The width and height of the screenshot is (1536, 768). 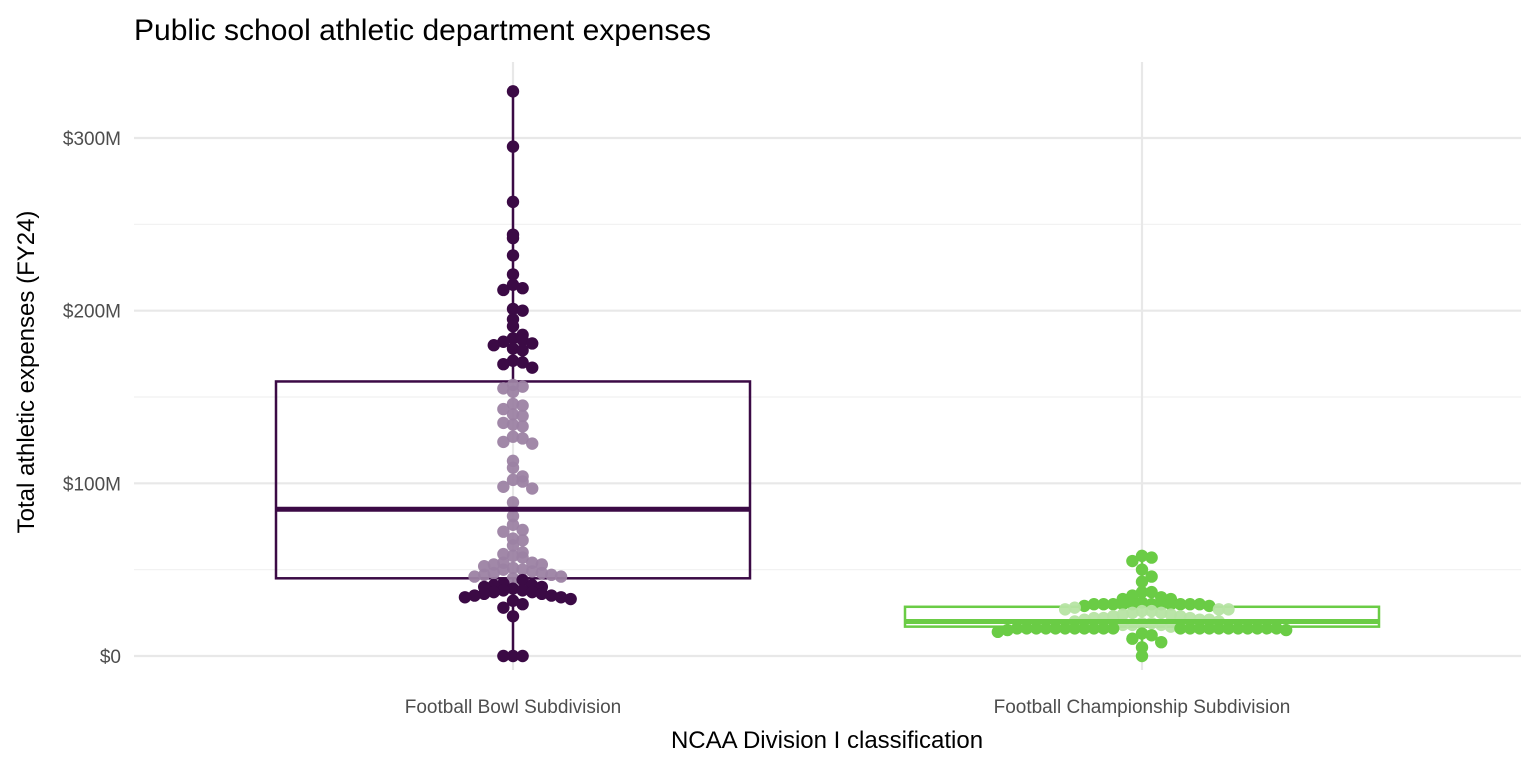 I want to click on x-tick-label: Football Championship Subdivision, so click(x=1142, y=707).